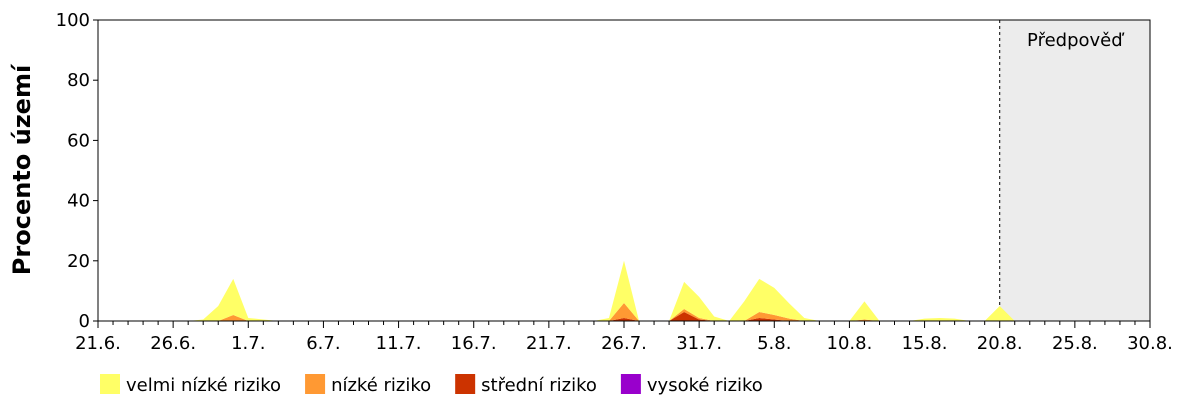 The image size is (1200, 404). What do you see at coordinates (78, 261) in the screenshot?
I see `y-tick-label: 20` at bounding box center [78, 261].